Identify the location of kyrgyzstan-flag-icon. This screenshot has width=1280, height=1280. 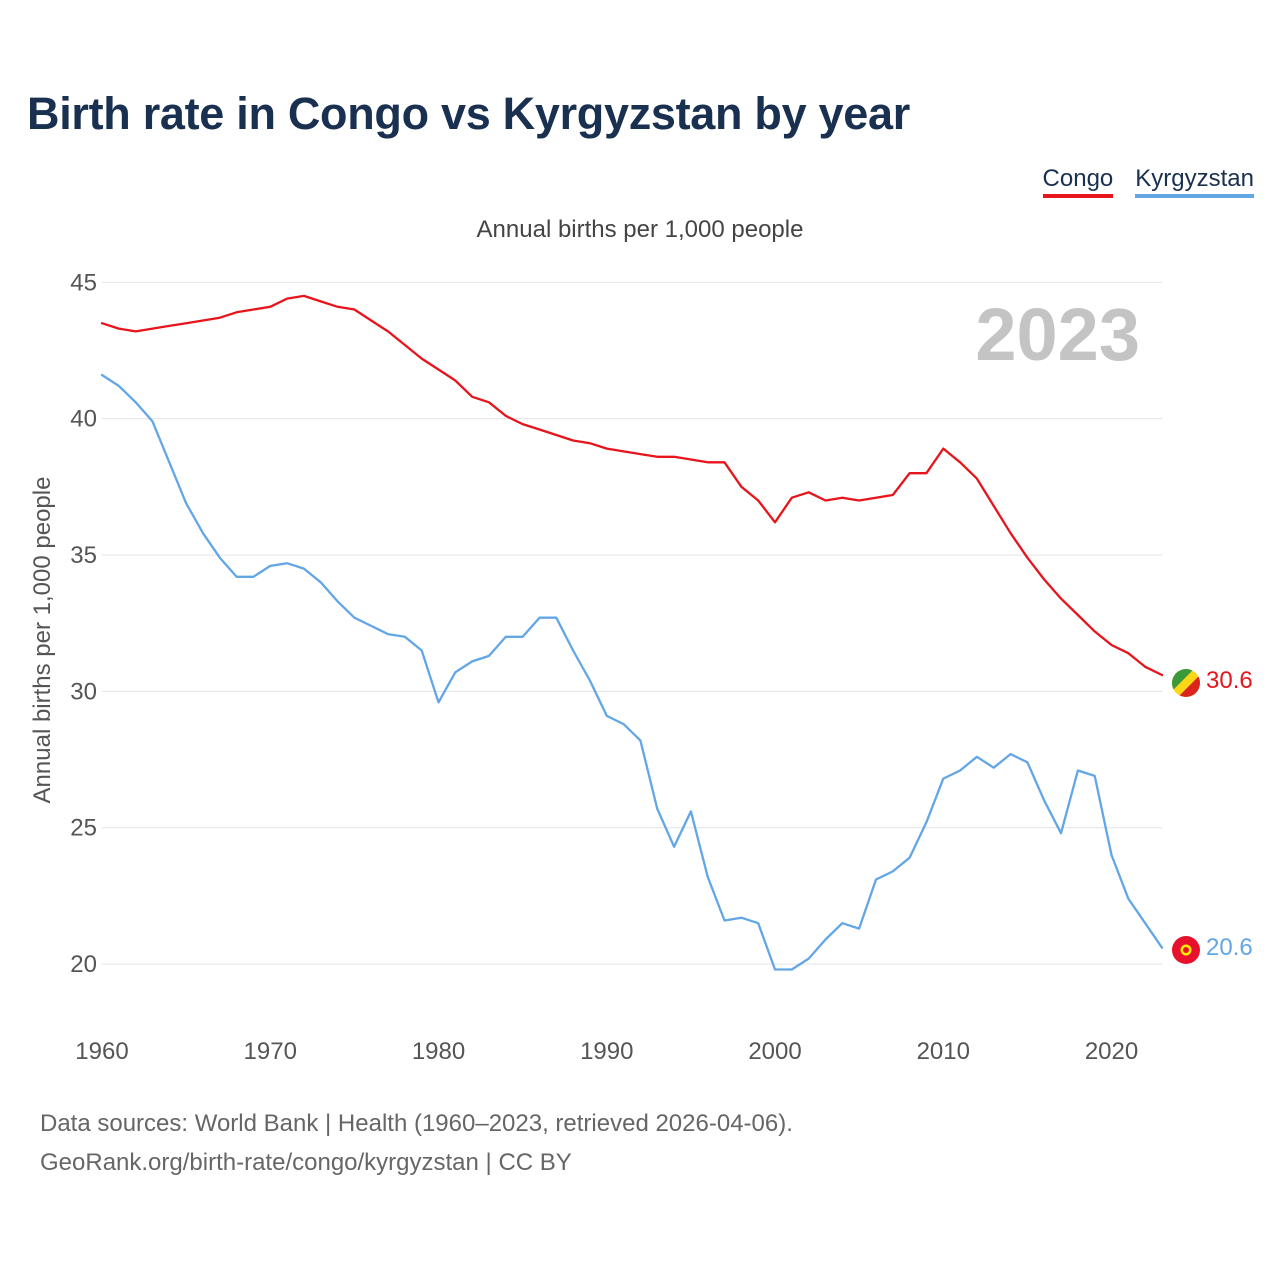
(1186, 950).